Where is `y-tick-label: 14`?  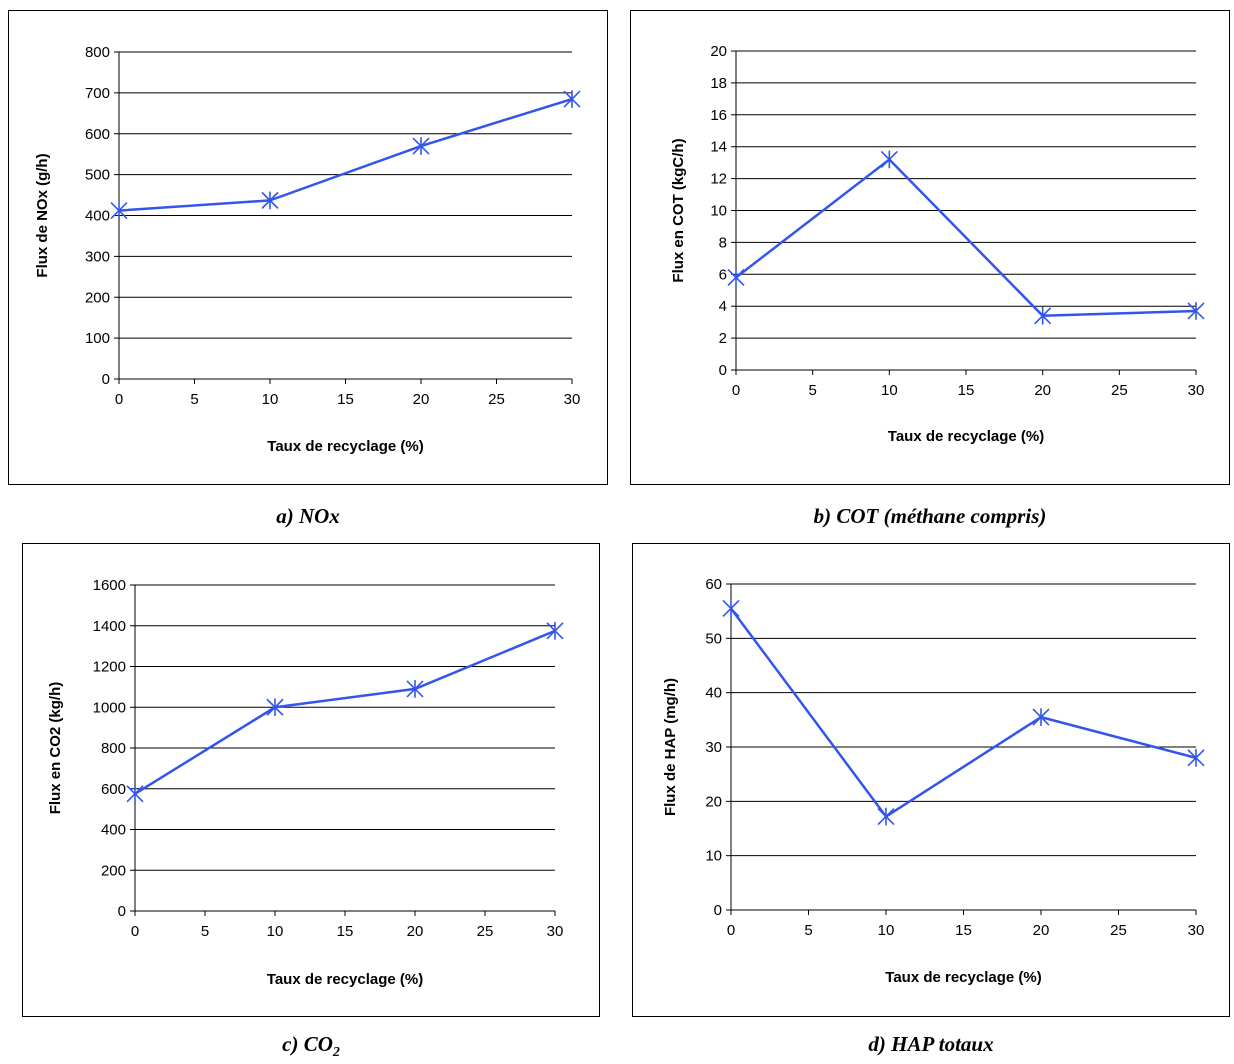
y-tick-label: 14 is located at coordinates (718, 147).